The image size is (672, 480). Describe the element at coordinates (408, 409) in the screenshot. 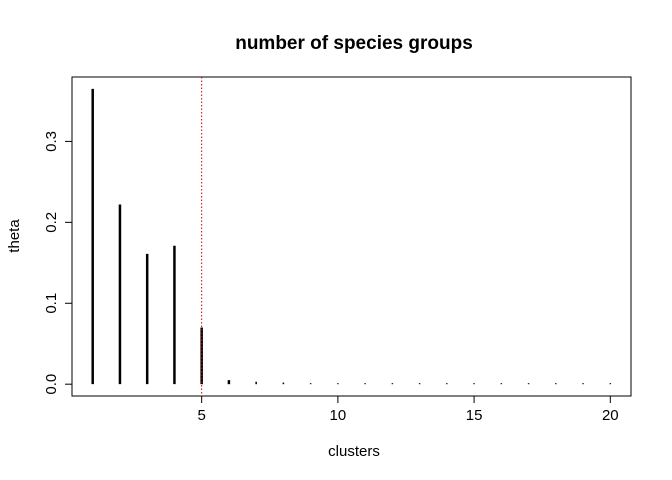

I see `x-axis: 5 10 15 20` at that location.